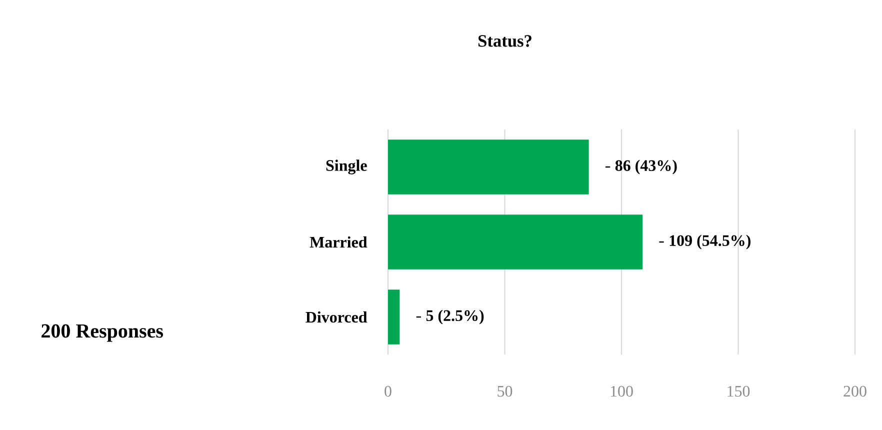  Describe the element at coordinates (505, 41) in the screenshot. I see `chart-title: Status?` at that location.